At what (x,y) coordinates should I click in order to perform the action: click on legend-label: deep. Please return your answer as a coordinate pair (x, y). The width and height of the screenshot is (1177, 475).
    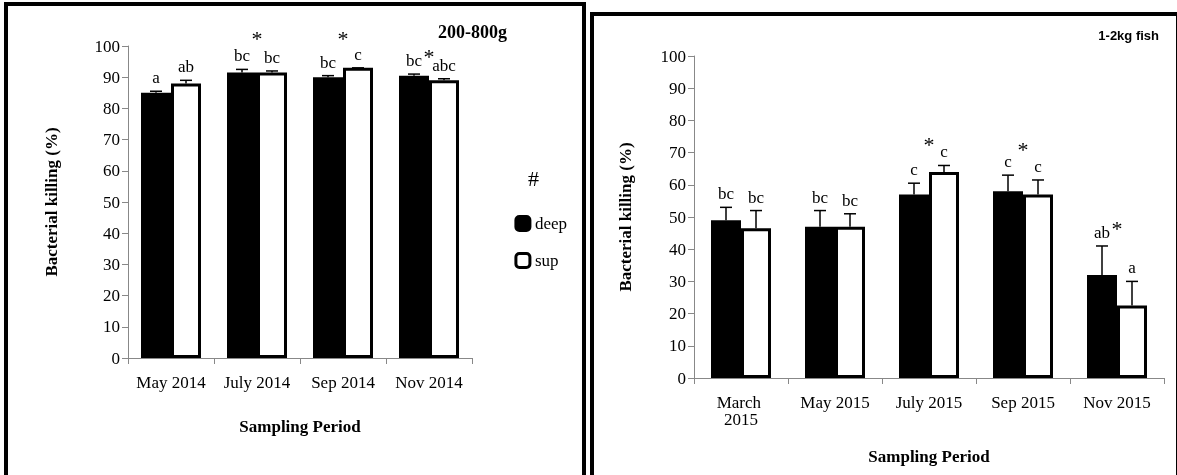
    Looking at the image, I should click on (550, 223).